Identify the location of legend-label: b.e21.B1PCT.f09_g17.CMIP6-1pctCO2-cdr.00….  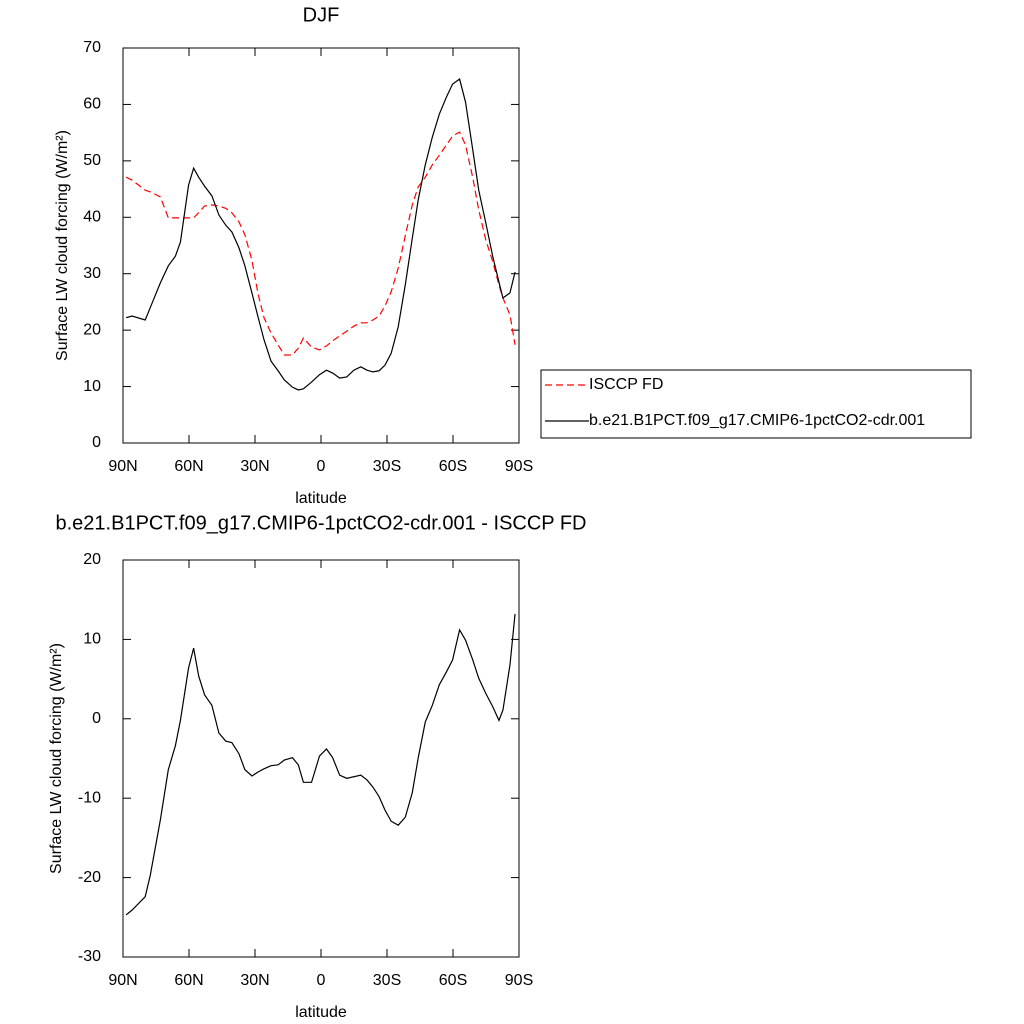
(757, 420).